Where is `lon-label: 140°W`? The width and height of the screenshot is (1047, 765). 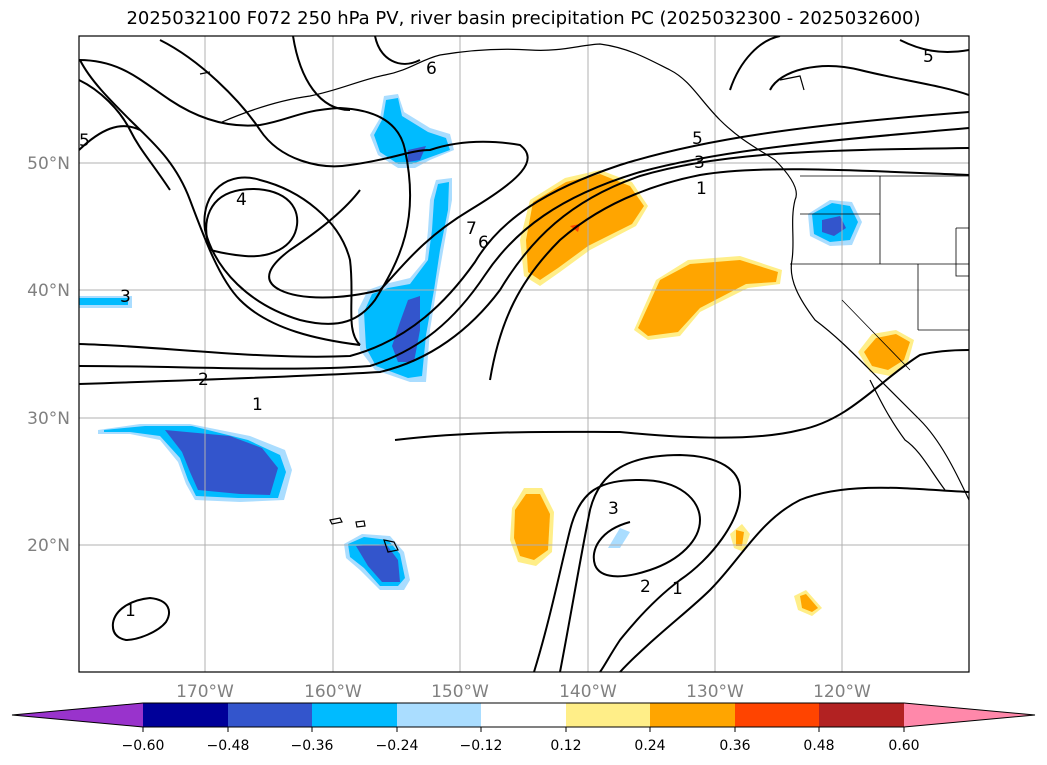
lon-label: 140°W is located at coordinates (588, 692).